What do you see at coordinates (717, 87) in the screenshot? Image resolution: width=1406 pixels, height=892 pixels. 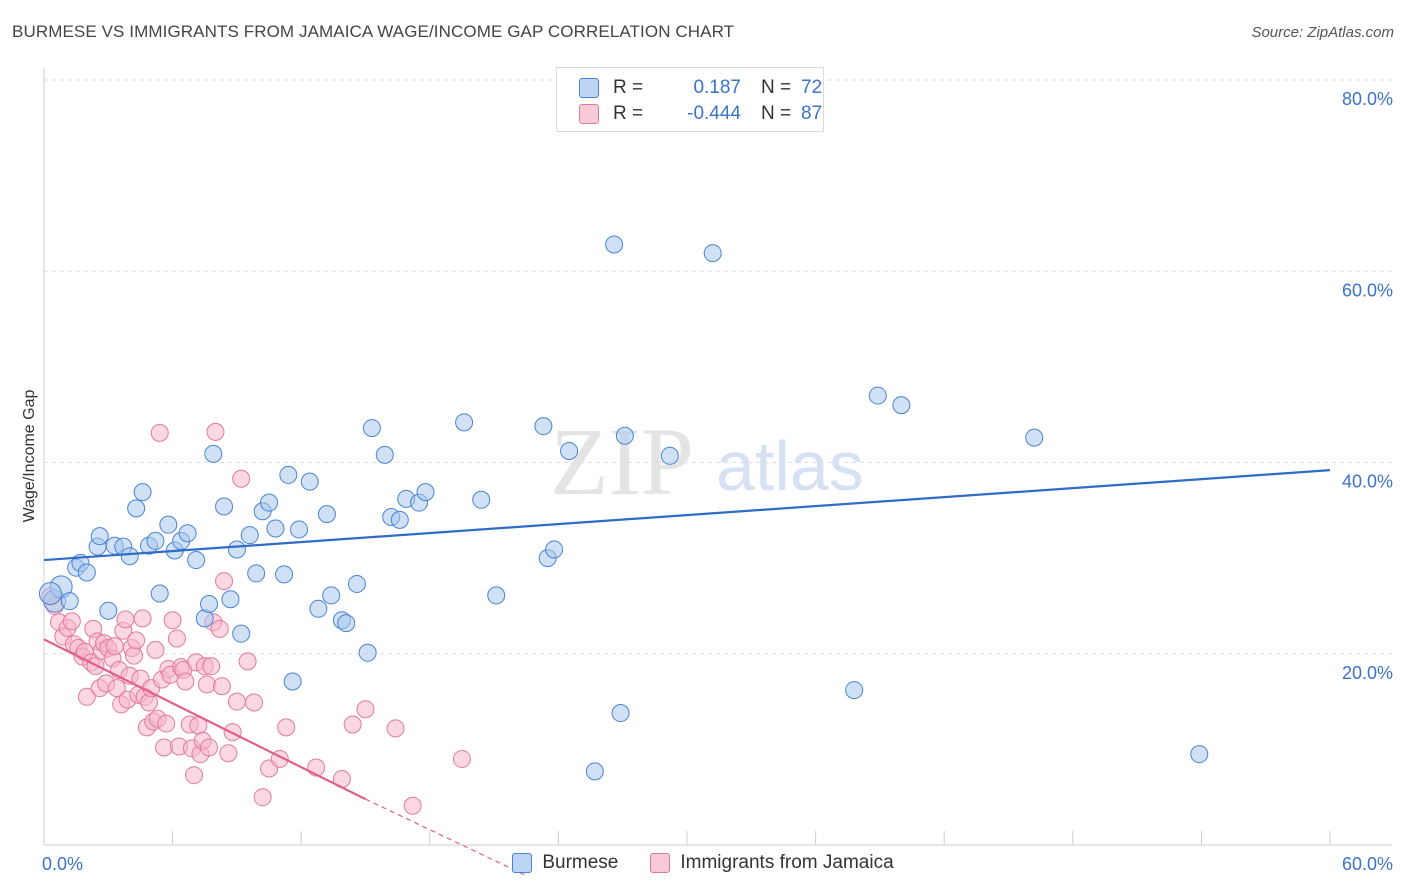 I see `legend-r-value: 0.187` at bounding box center [717, 87].